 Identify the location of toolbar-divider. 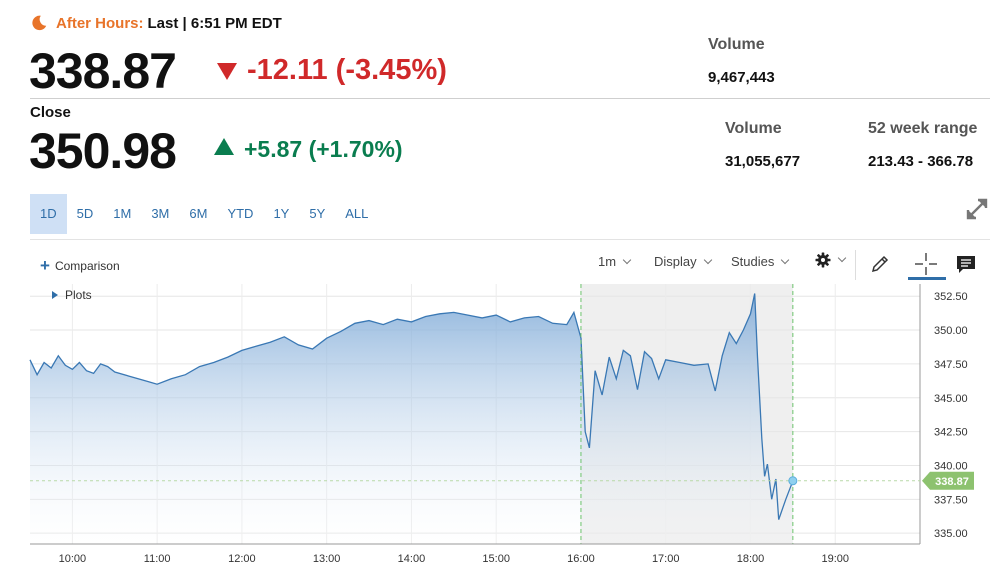
(510, 239).